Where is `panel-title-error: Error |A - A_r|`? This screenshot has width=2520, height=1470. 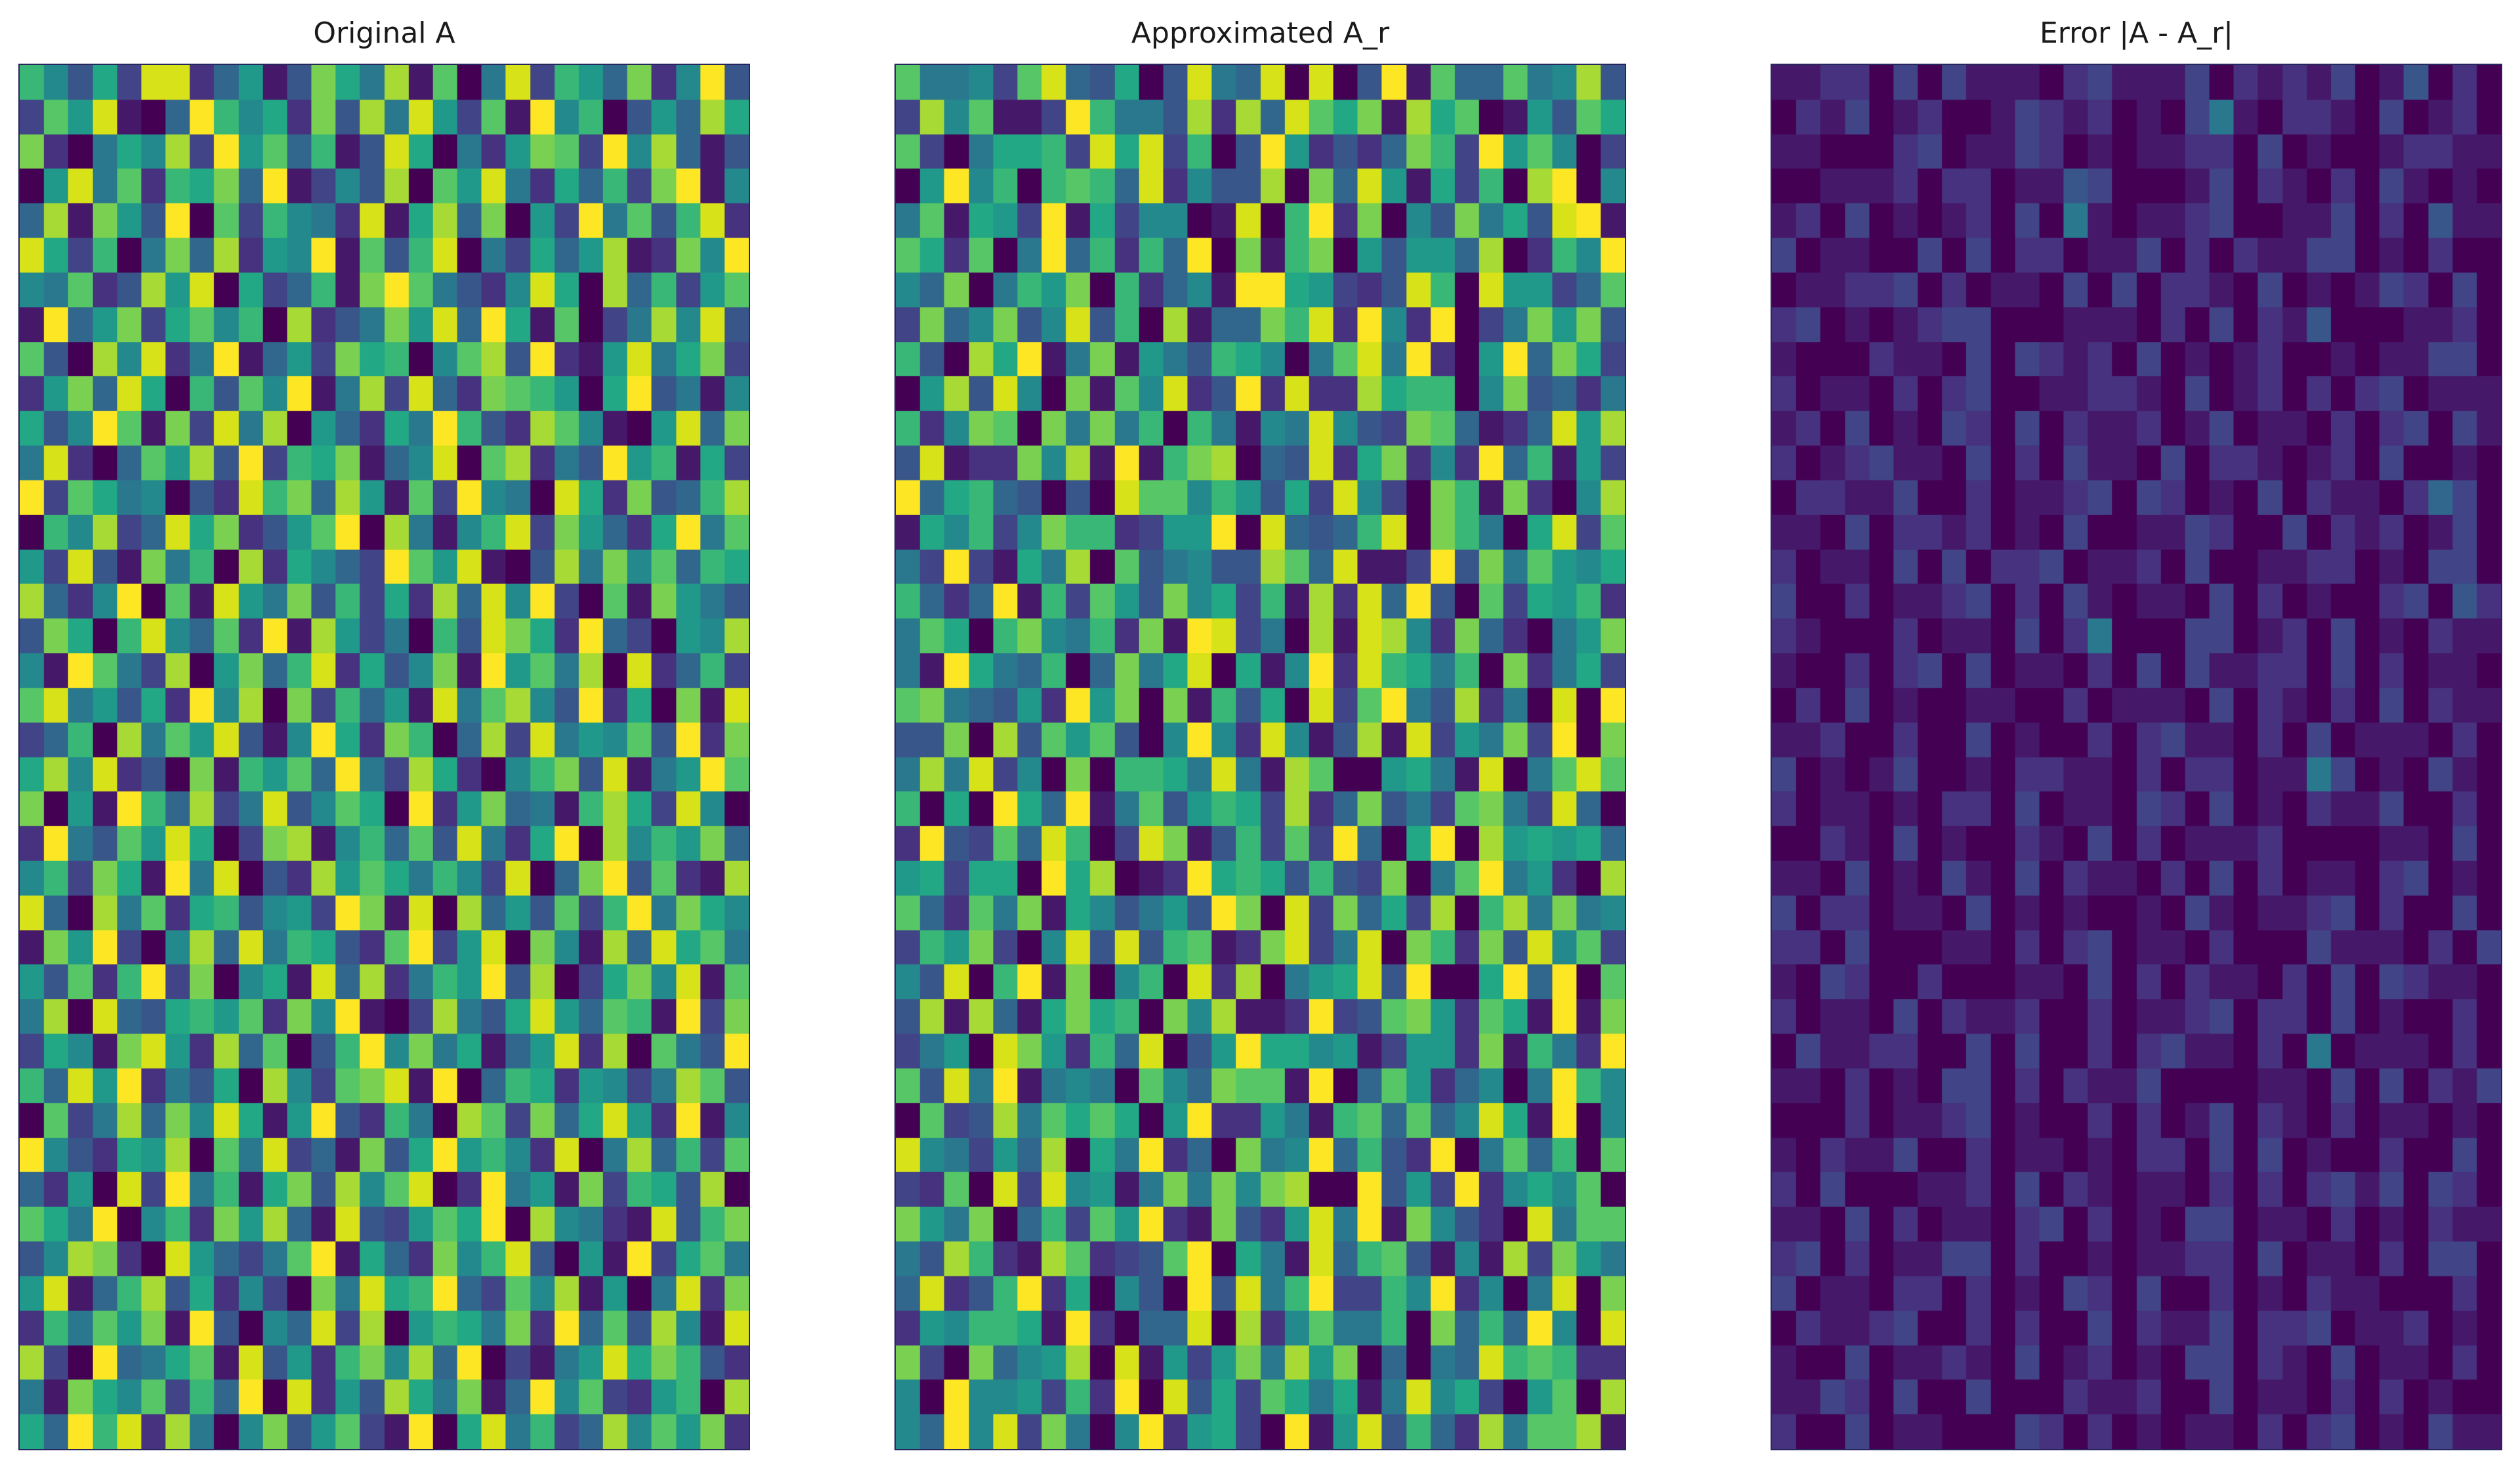
panel-title-error: Error |A - A_r| is located at coordinates (2136, 33).